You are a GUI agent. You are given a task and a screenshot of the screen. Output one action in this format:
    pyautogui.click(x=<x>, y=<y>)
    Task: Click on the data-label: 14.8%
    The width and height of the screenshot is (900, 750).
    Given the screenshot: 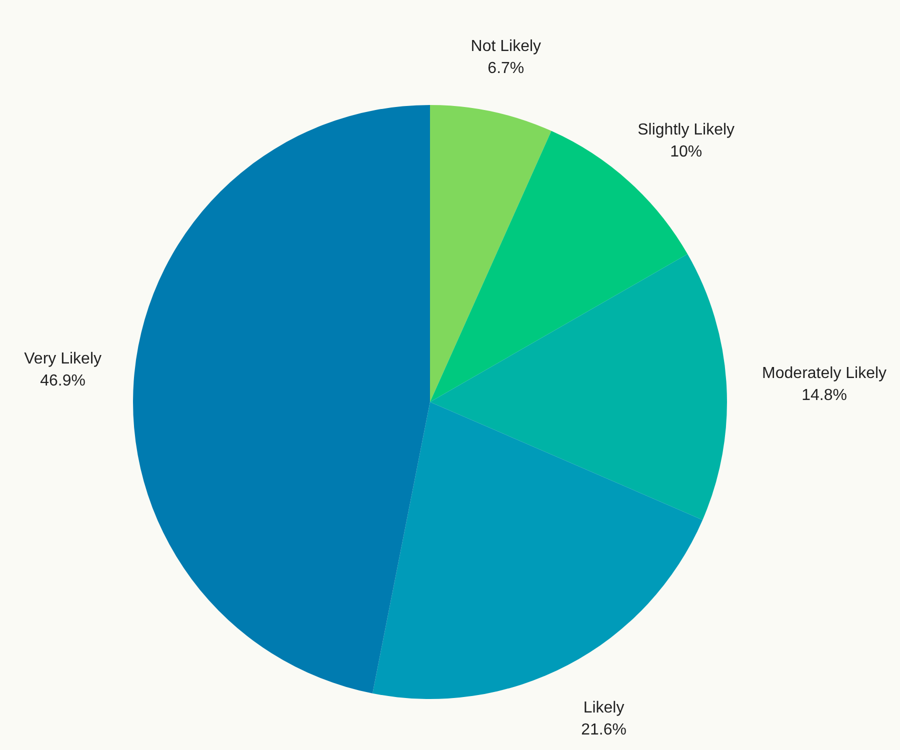 What is the action you would take?
    pyautogui.click(x=824, y=395)
    